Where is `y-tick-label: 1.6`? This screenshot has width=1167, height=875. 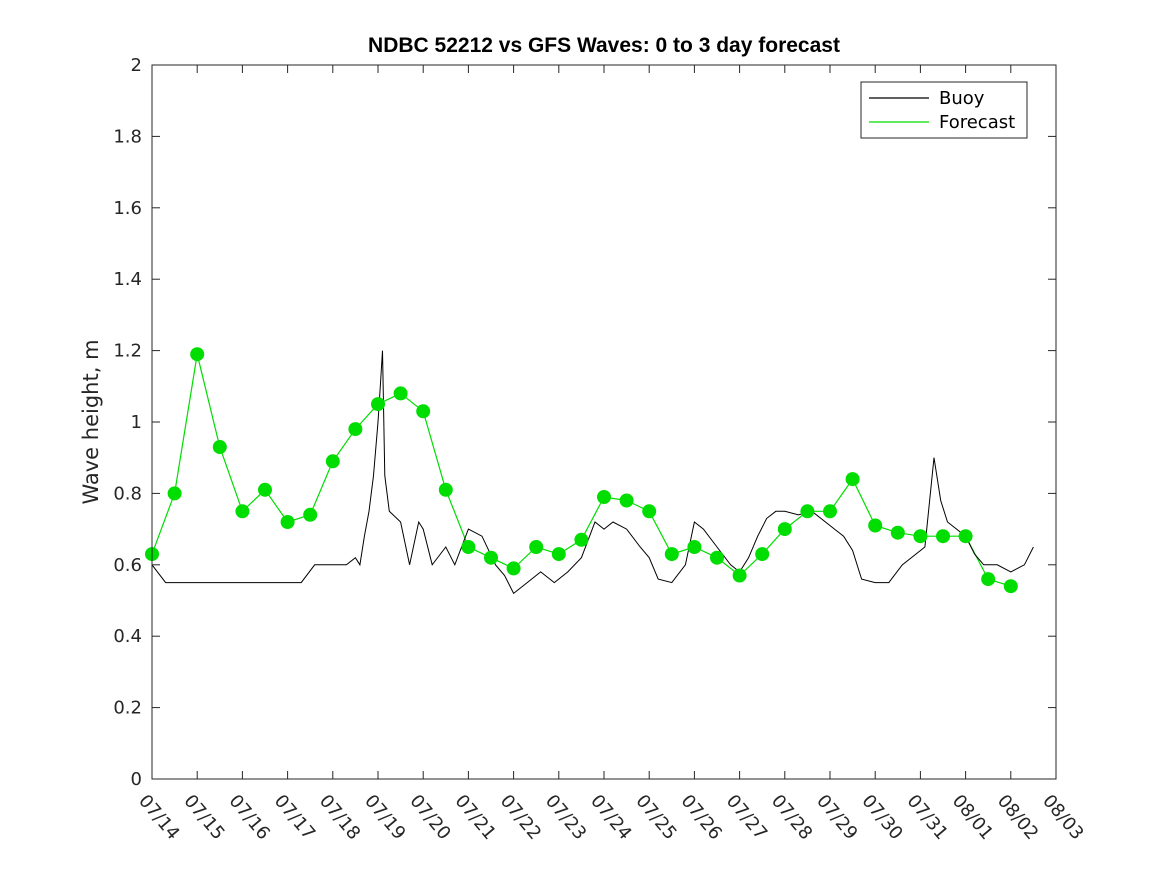
y-tick-label: 1.6 is located at coordinates (127, 208).